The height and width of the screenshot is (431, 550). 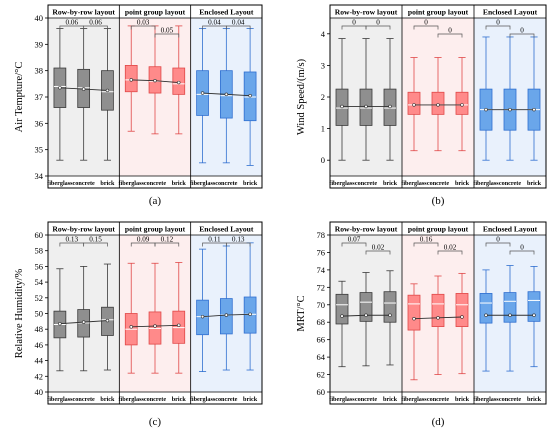 What do you see at coordinates (438, 201) in the screenshot?
I see `panel-label: (b)` at bounding box center [438, 201].